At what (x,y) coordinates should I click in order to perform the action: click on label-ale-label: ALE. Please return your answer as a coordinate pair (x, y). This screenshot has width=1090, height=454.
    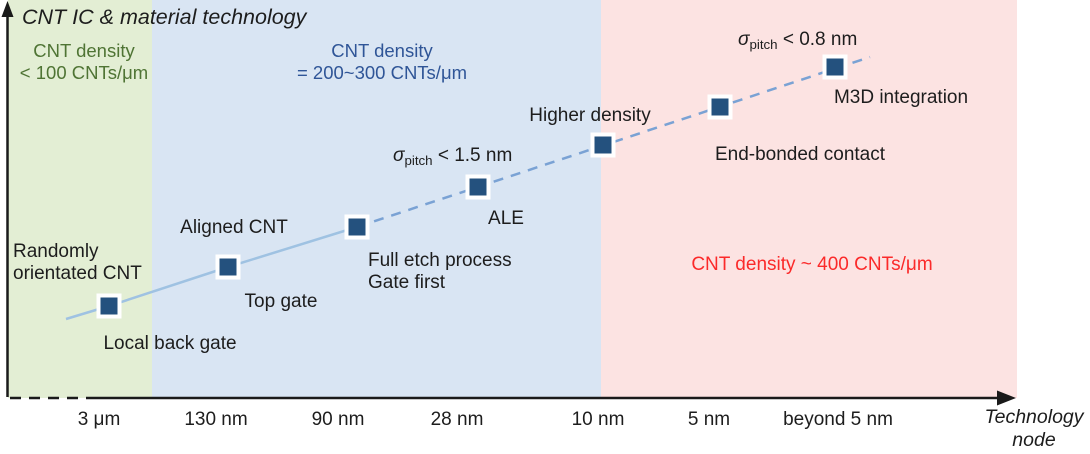
    Looking at the image, I should click on (506, 218).